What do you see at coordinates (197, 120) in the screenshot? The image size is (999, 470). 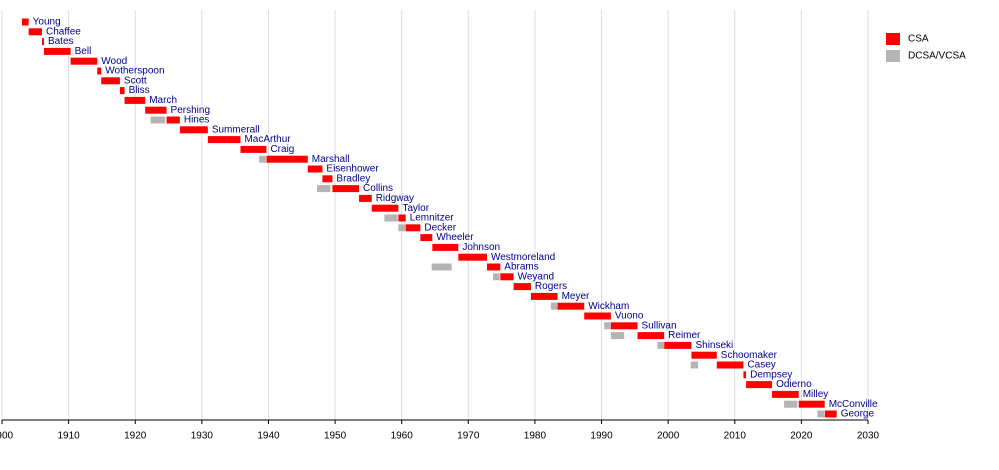 I see `name-label: Hines` at bounding box center [197, 120].